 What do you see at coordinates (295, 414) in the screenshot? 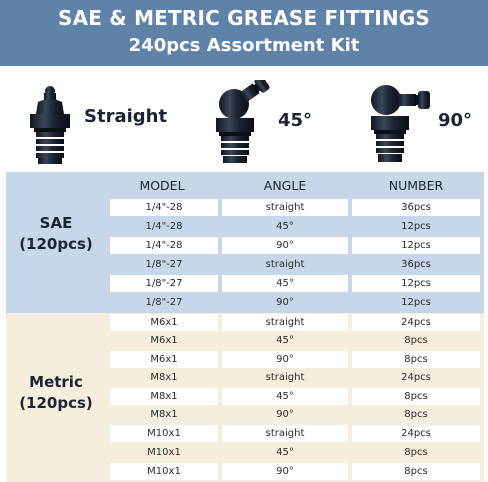
I see `table-row: M8x1 90° 8pcs` at bounding box center [295, 414].